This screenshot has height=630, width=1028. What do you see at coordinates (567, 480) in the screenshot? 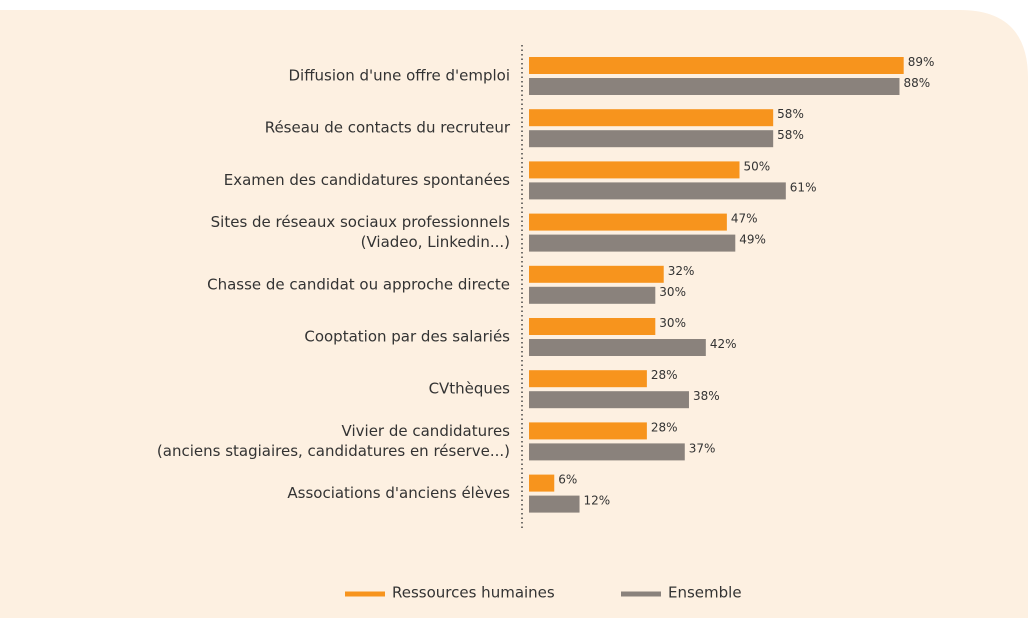
I see `value-label: 6%` at bounding box center [567, 480].